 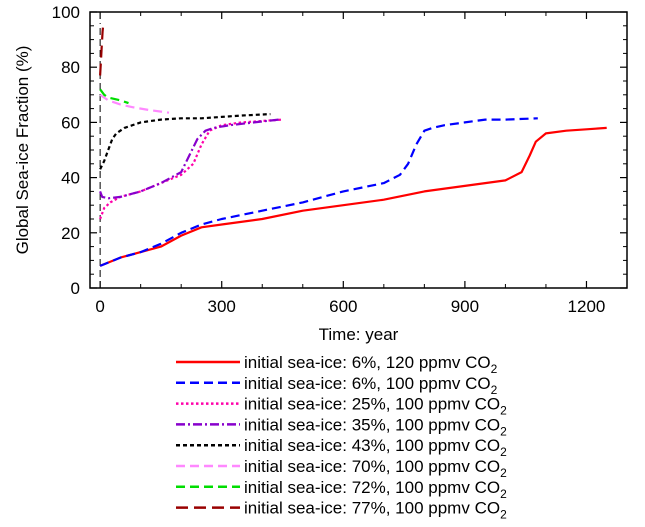 I want to click on legend-label: initial sea-ice: 35%, 100 ppmv CO2, so click(x=375, y=426).